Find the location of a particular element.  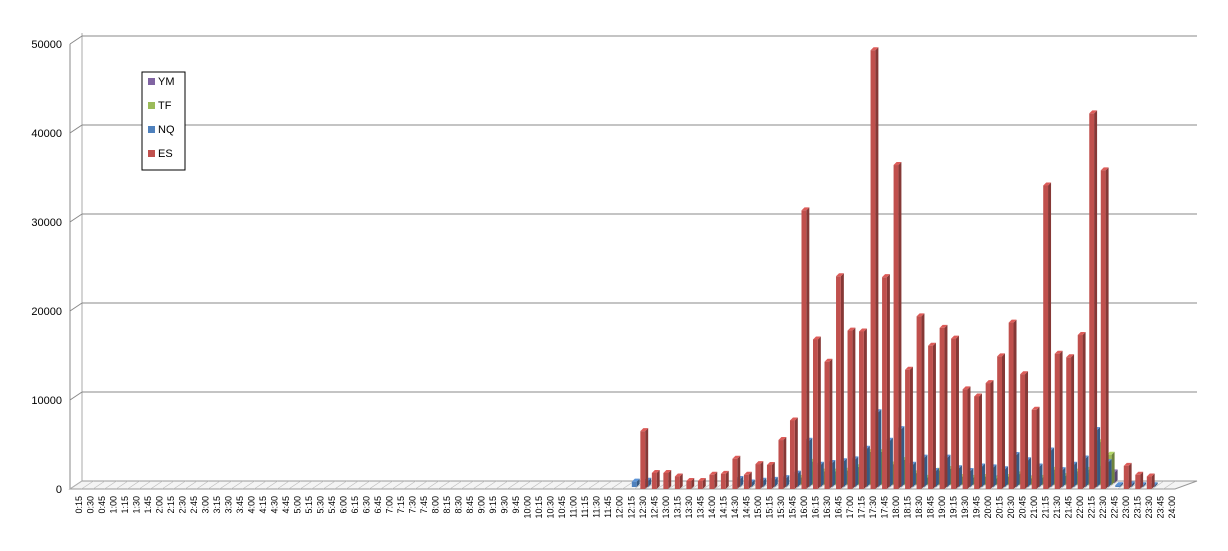

y-tick-label: 40000 is located at coordinates (46, 134).